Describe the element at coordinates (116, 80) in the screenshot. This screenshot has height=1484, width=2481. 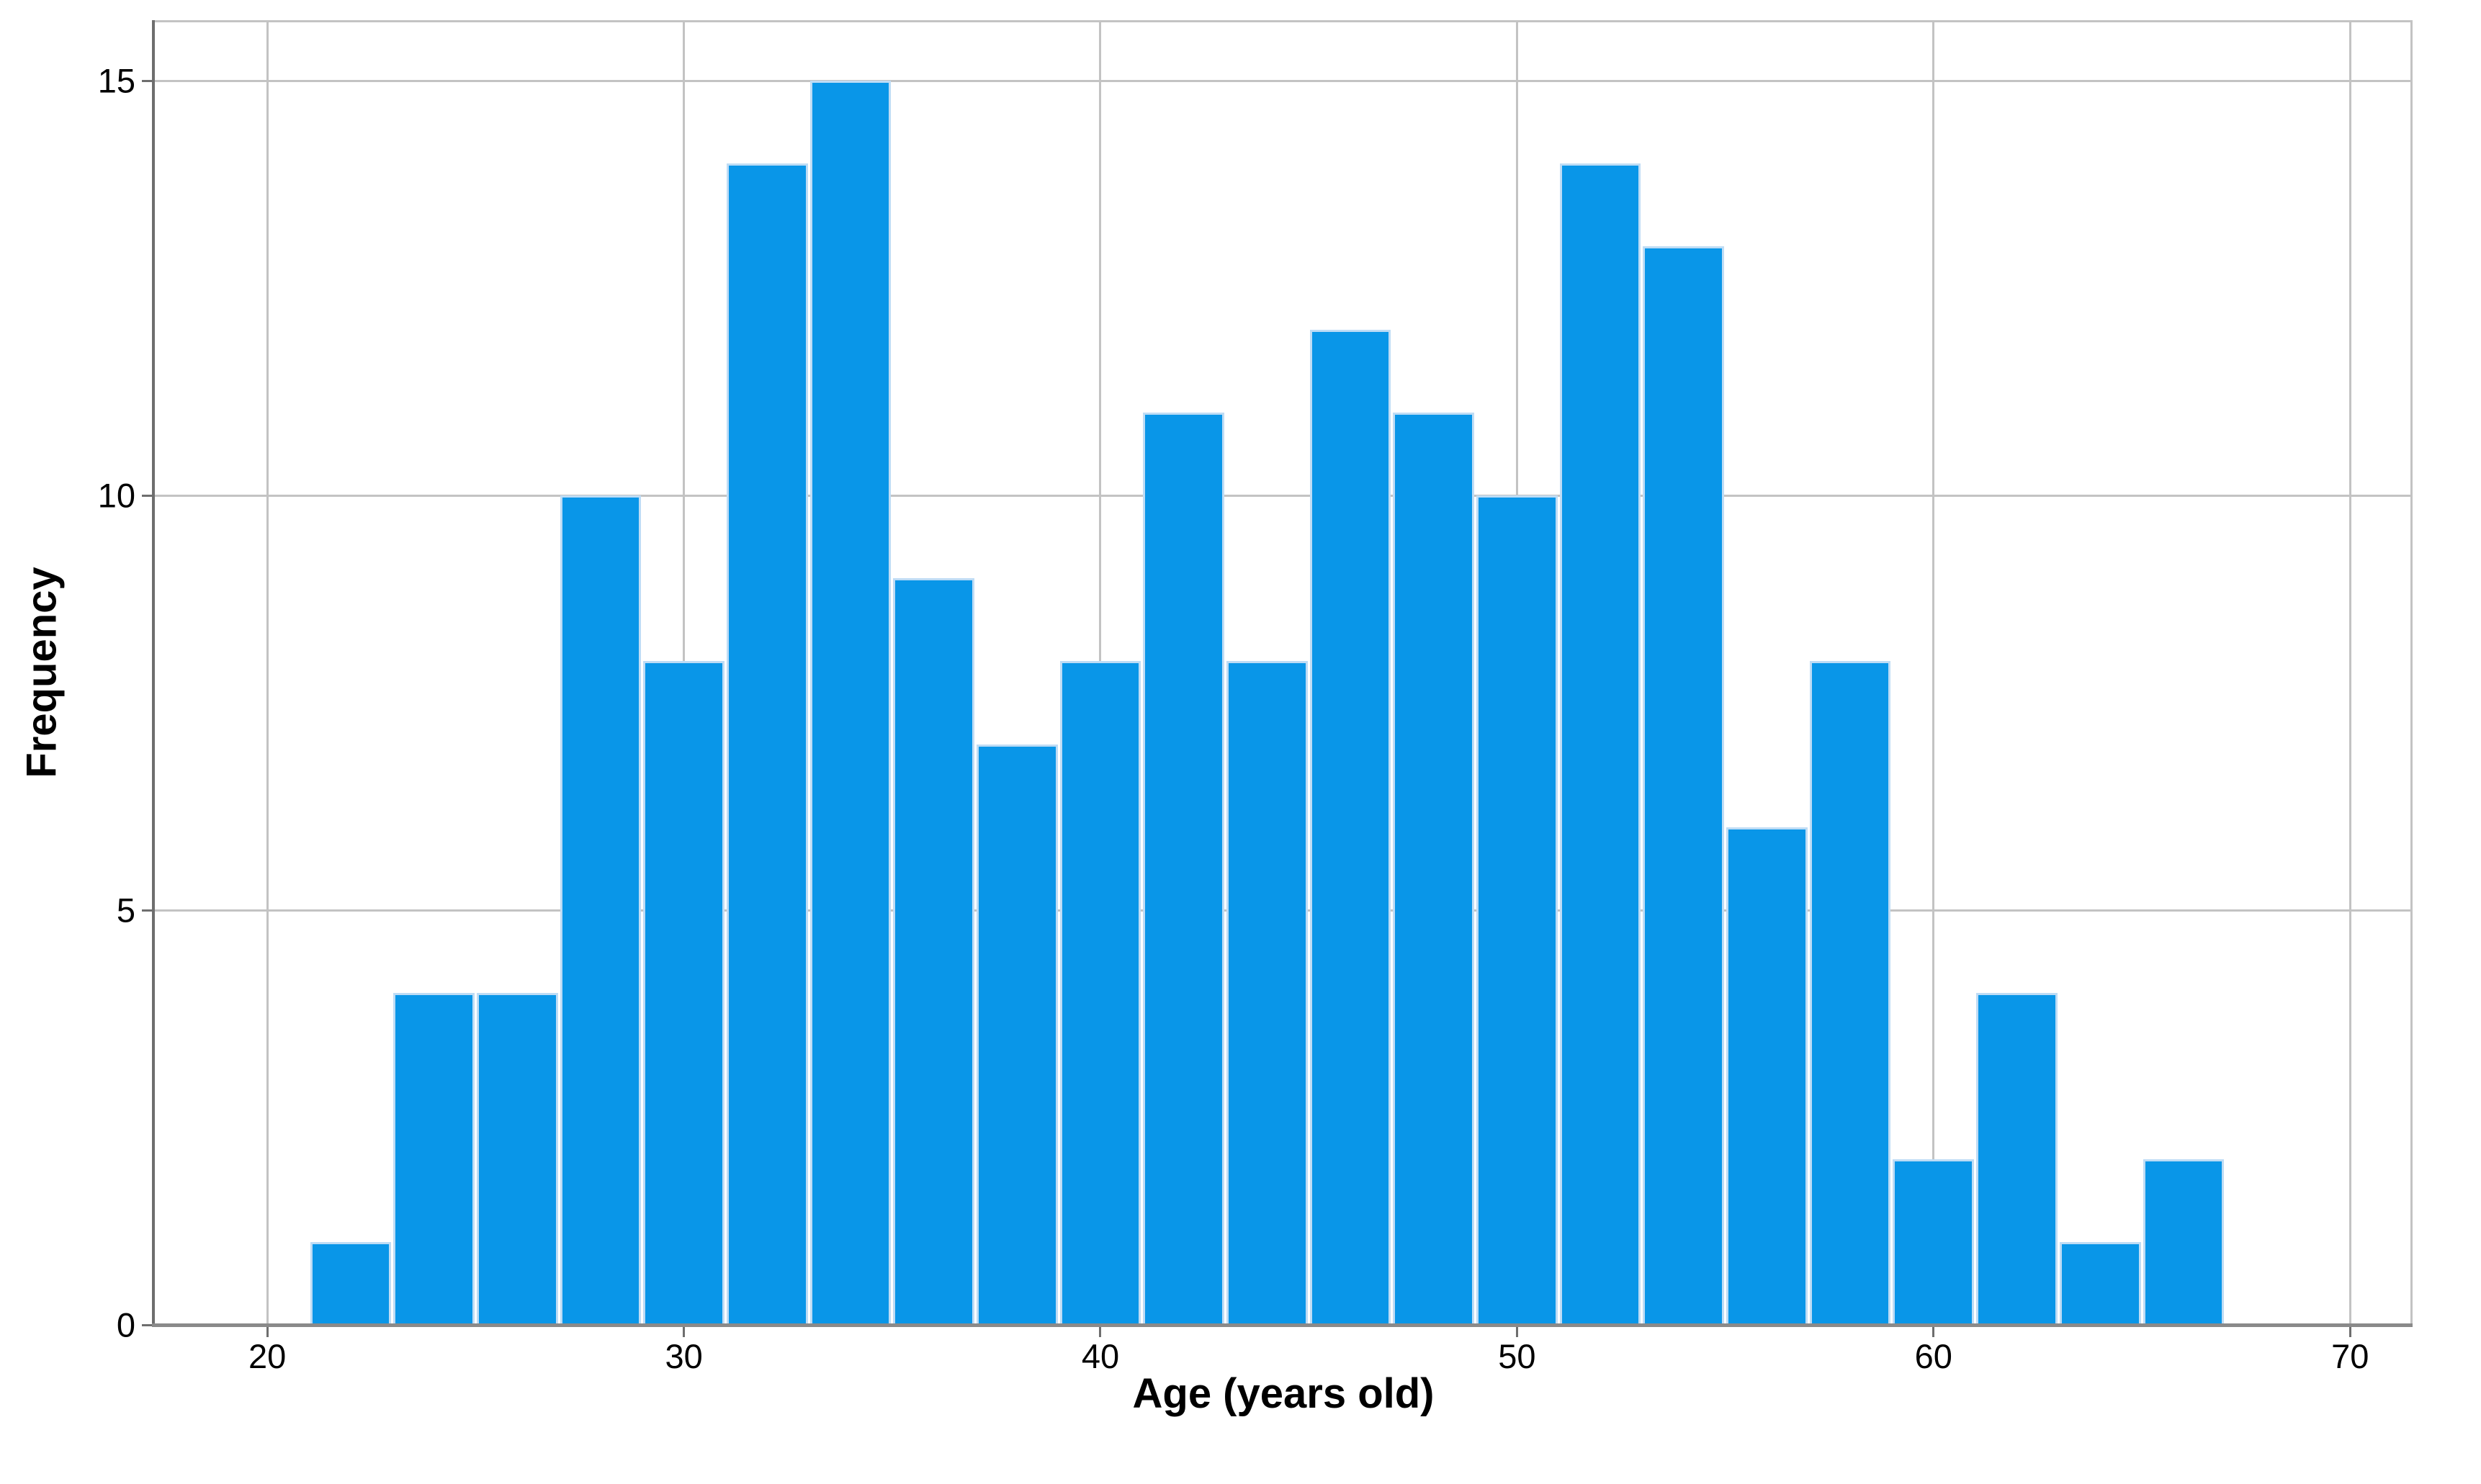
I see `y-tick-label-15: 15` at that location.